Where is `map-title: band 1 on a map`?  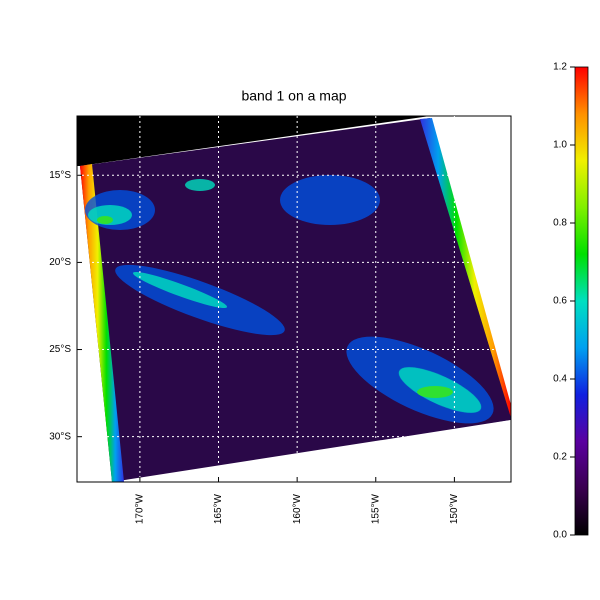
map-title: band 1 on a map is located at coordinates (293, 96).